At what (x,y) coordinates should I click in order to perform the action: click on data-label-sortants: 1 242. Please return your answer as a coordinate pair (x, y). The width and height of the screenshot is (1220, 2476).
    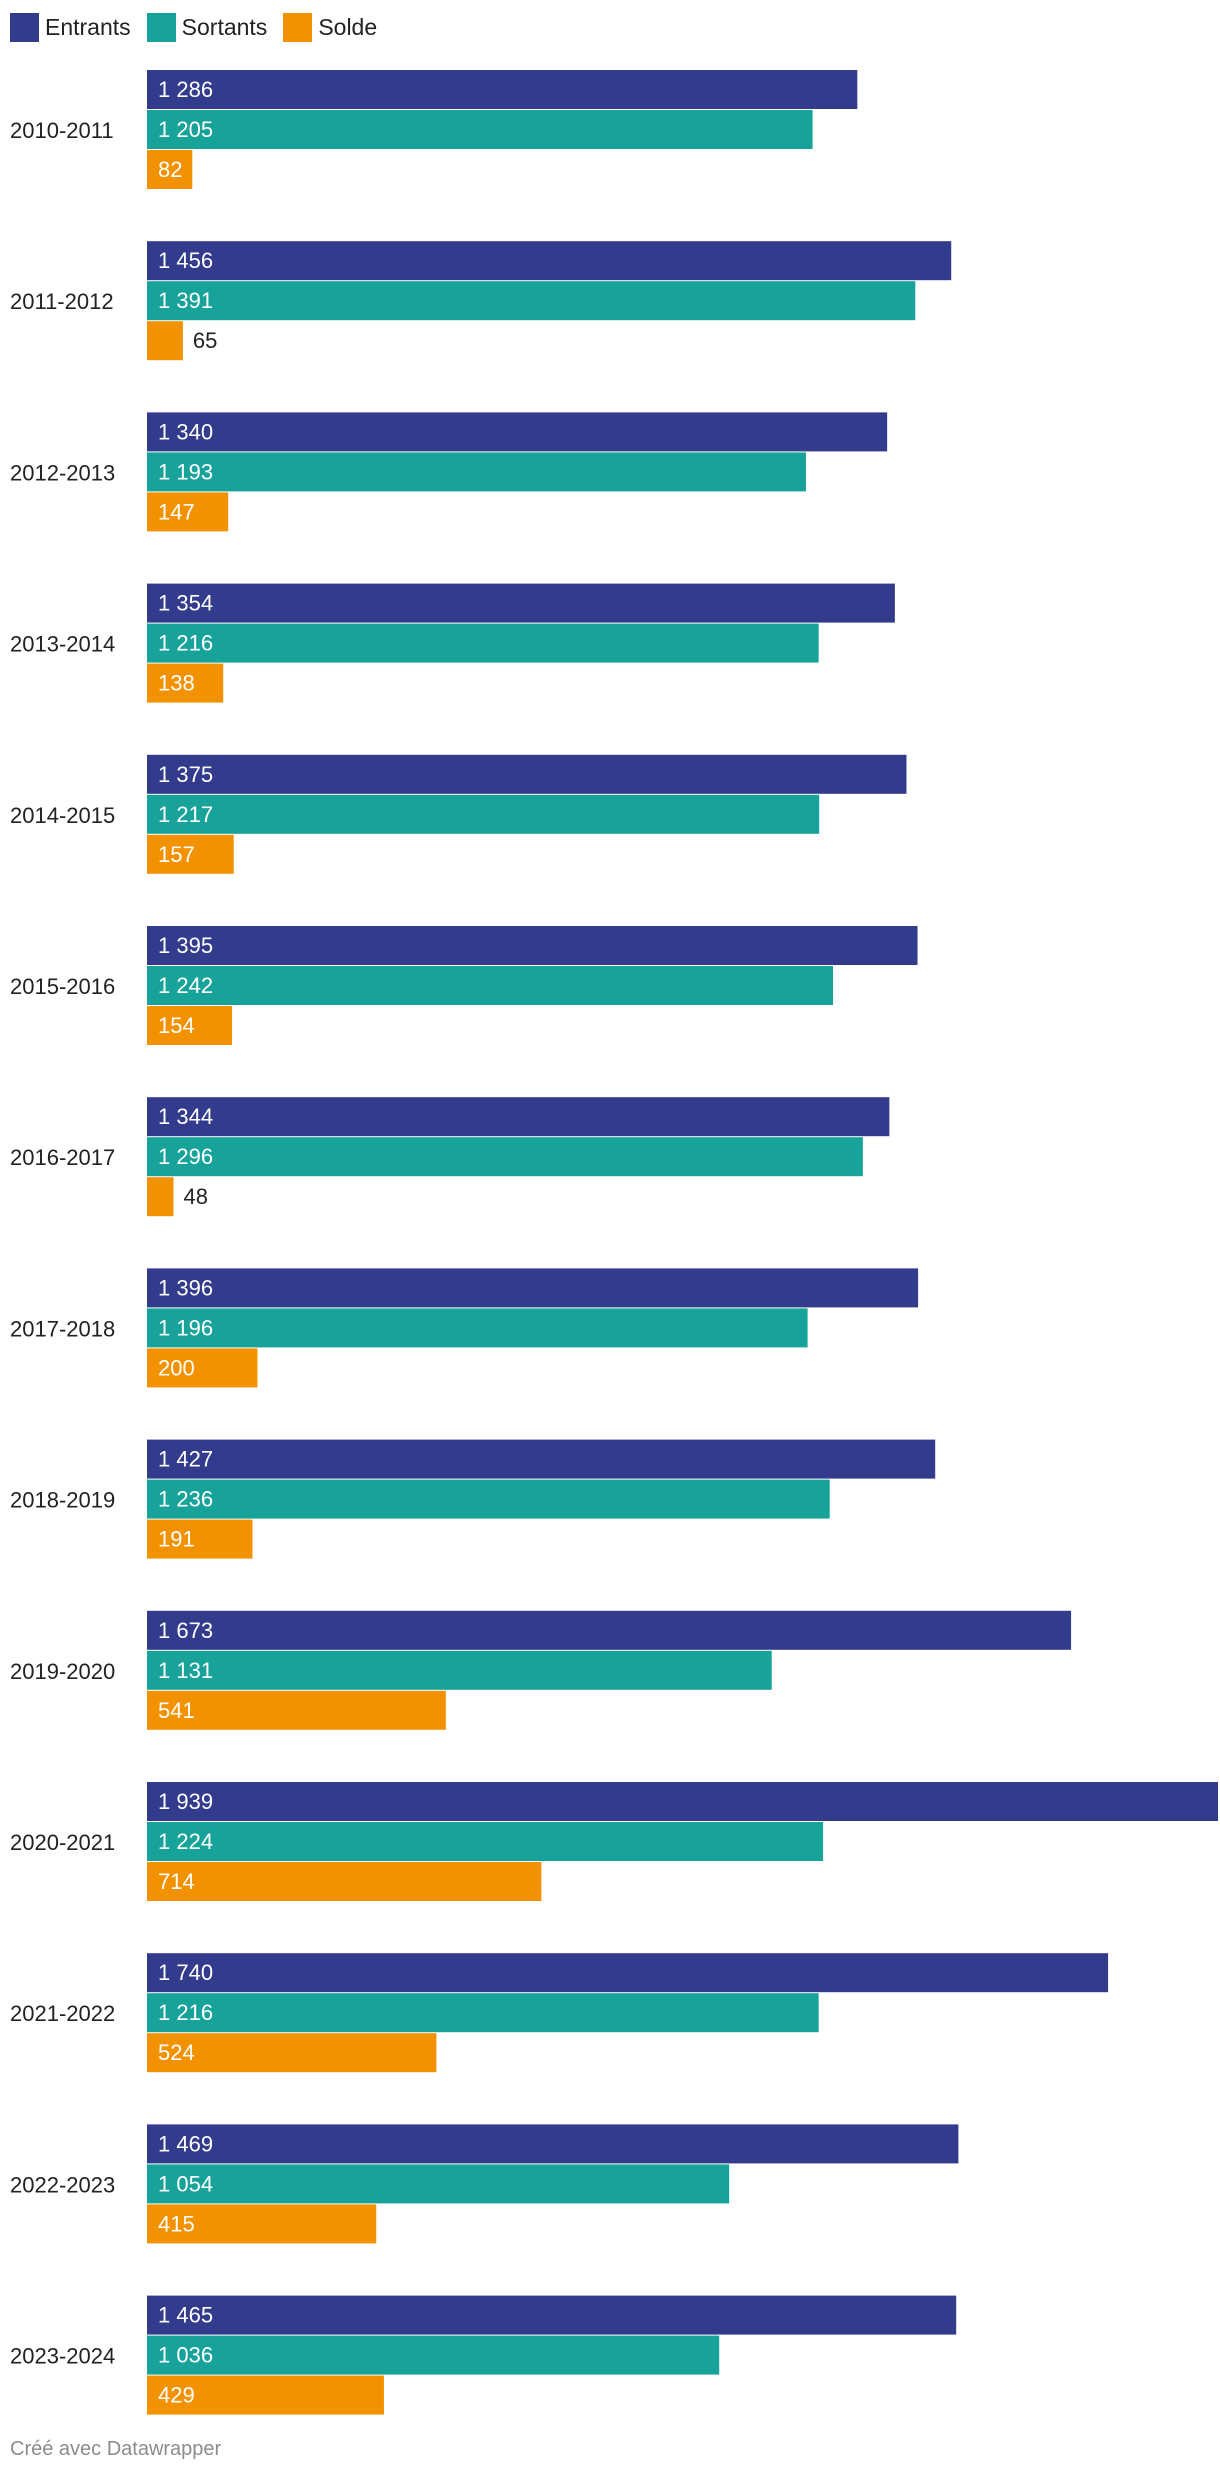
    Looking at the image, I should click on (185, 985).